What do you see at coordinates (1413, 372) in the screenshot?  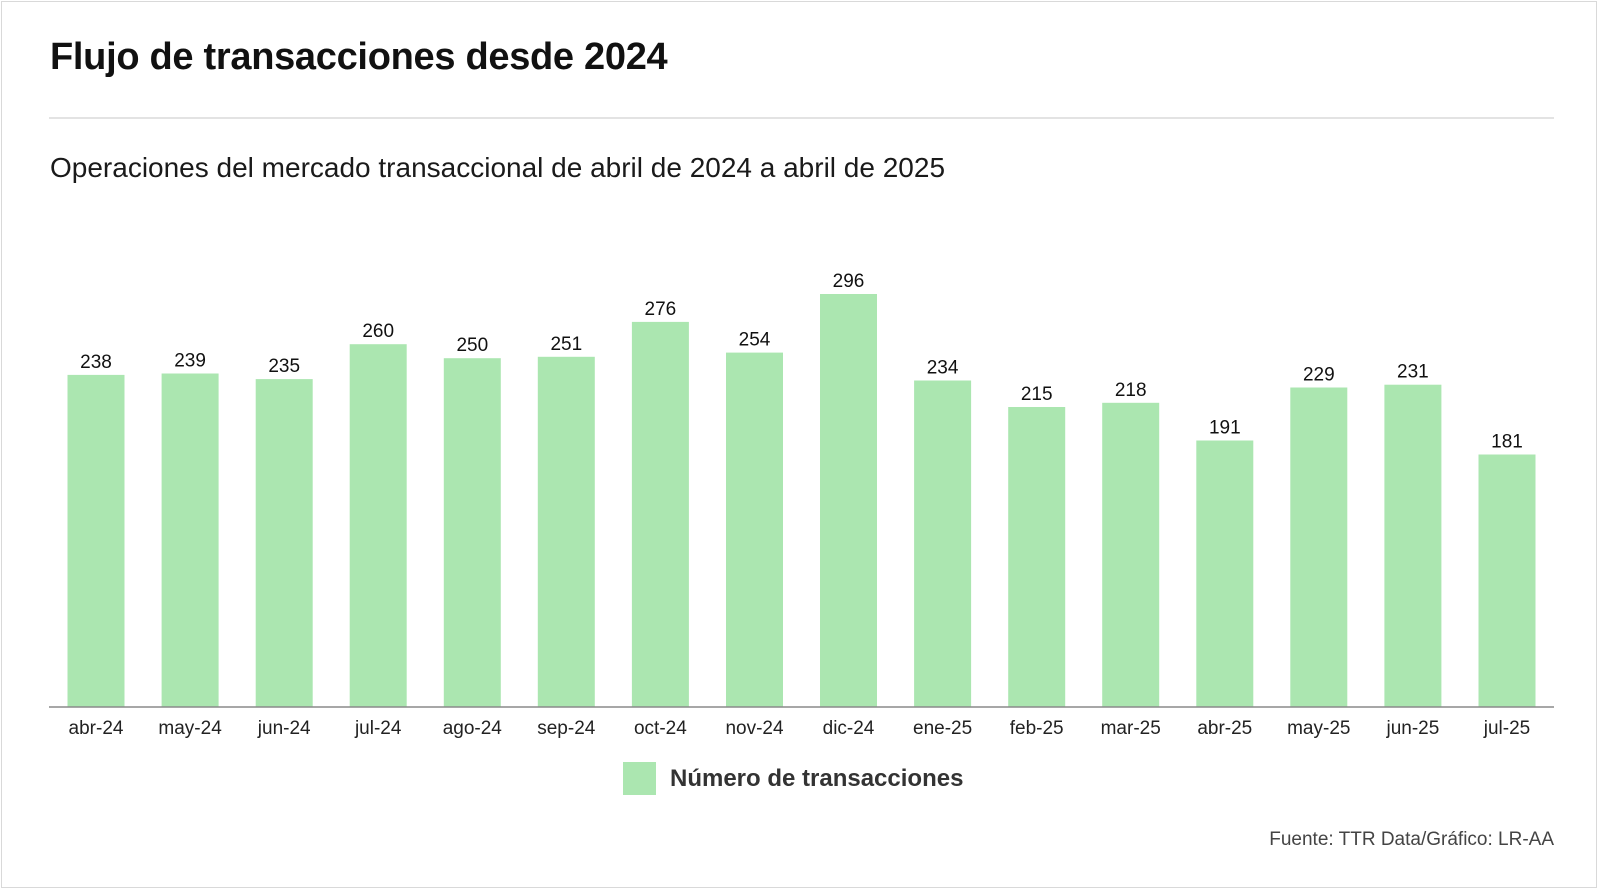 I see `value-label-jun-25: 231` at bounding box center [1413, 372].